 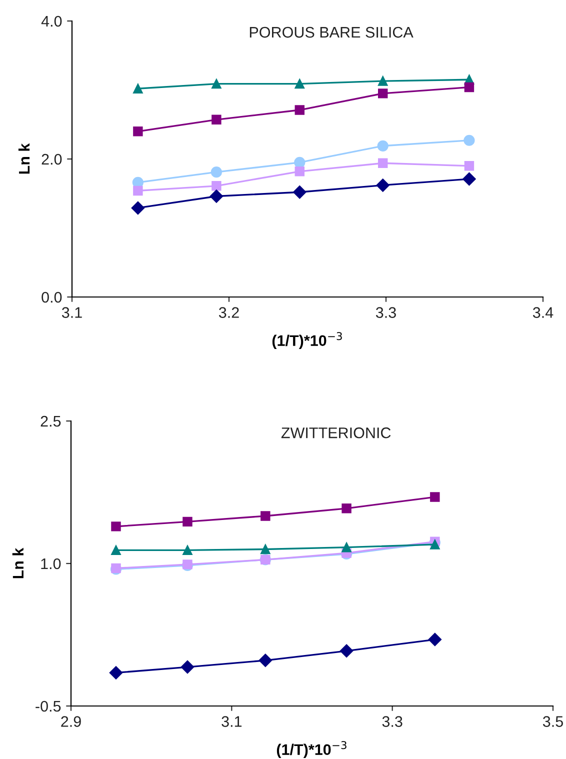 I want to click on y-tick-label: 2.5, so click(x=50, y=421).